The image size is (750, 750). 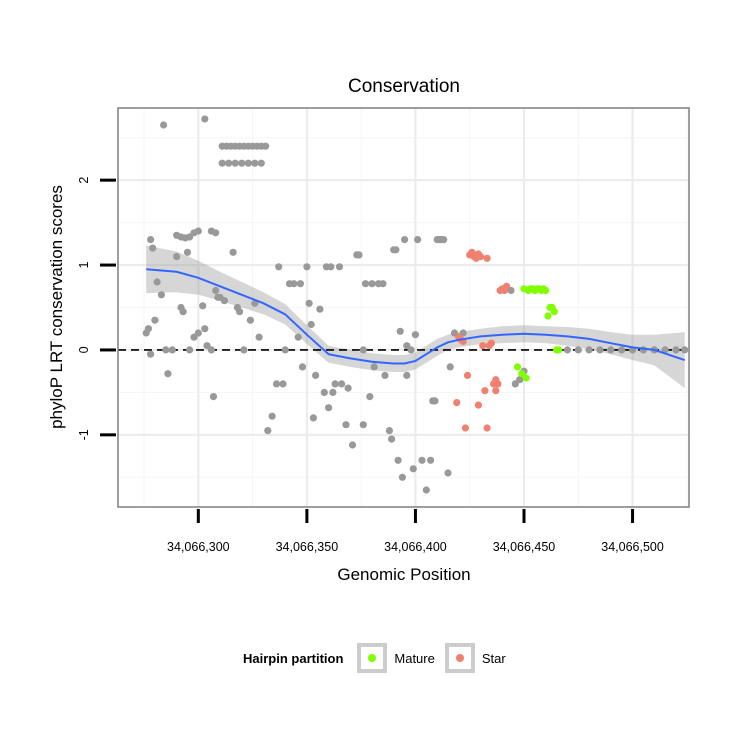 I want to click on legend-key-mature, so click(x=372, y=658).